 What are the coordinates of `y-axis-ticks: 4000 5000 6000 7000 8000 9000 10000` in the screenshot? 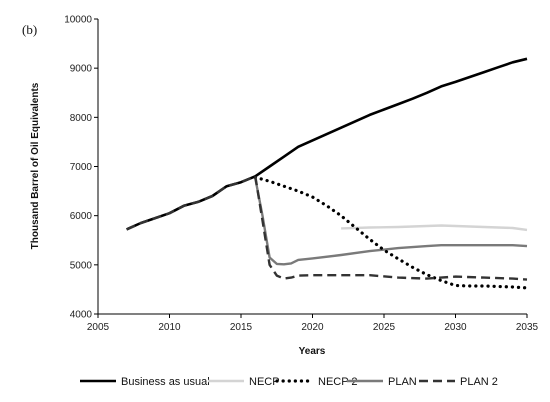 It's located at (81, 168).